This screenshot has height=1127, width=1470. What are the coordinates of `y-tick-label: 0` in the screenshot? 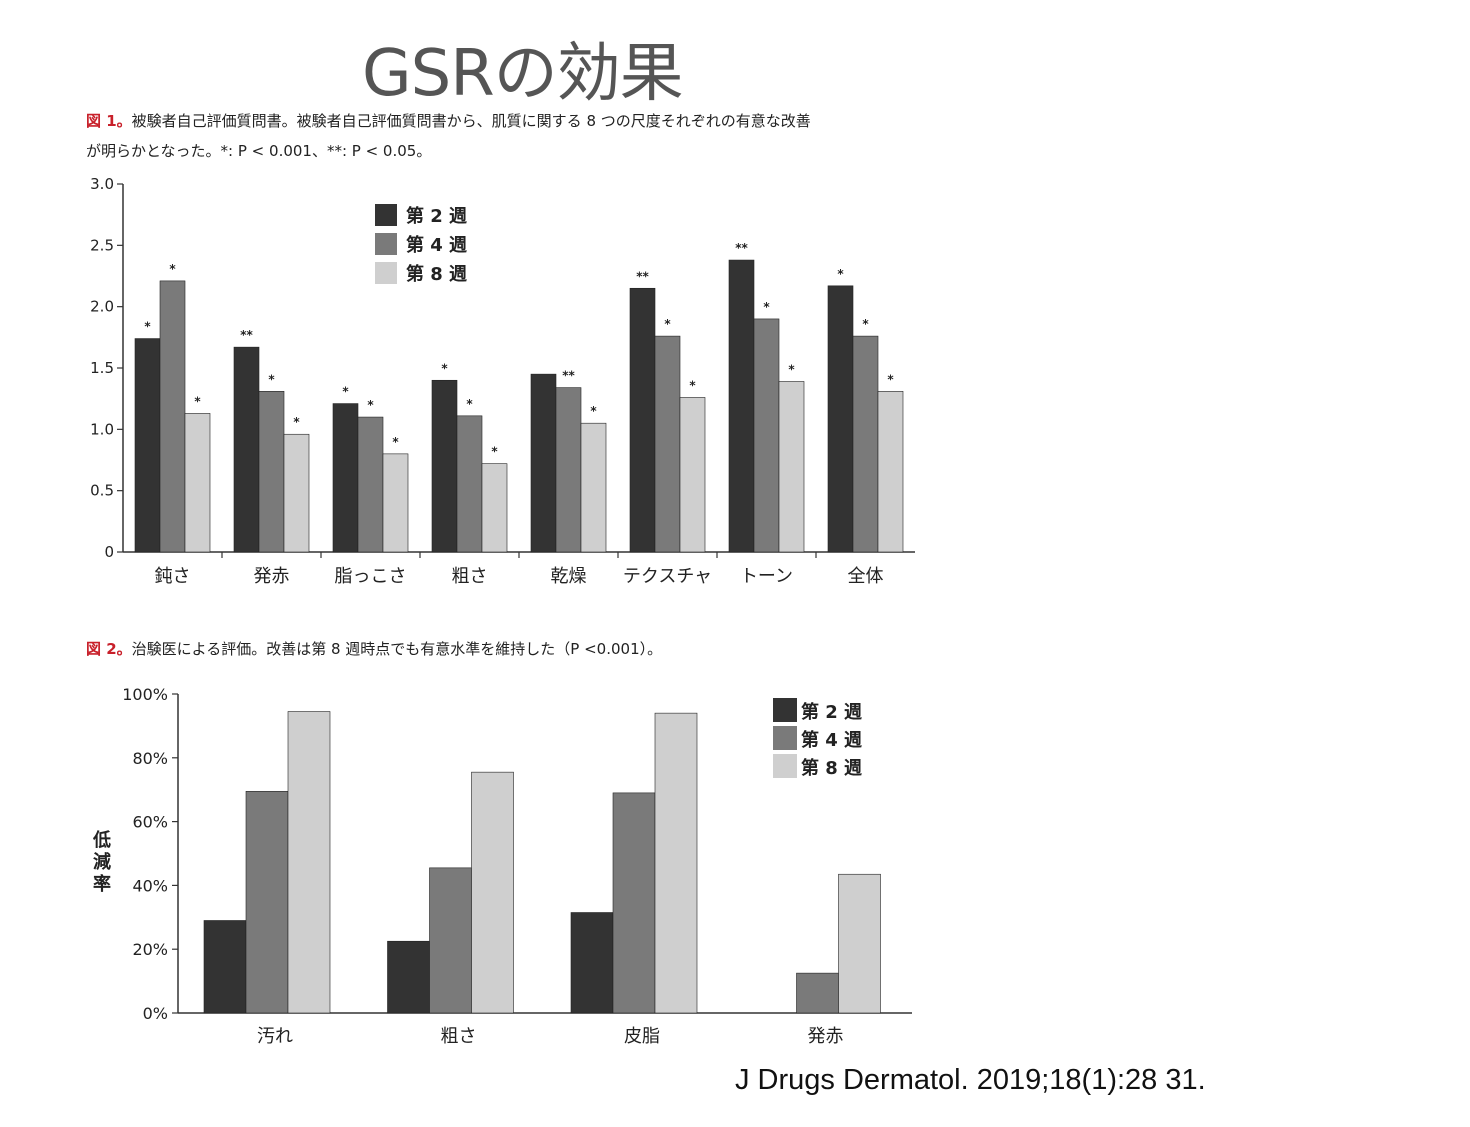 It's located at (109, 552).